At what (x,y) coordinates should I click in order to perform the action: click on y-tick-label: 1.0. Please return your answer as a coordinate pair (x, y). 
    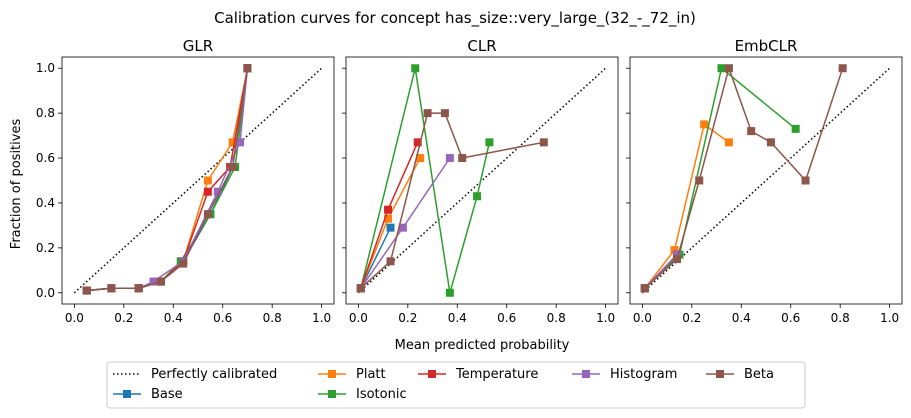
    Looking at the image, I should click on (45, 68).